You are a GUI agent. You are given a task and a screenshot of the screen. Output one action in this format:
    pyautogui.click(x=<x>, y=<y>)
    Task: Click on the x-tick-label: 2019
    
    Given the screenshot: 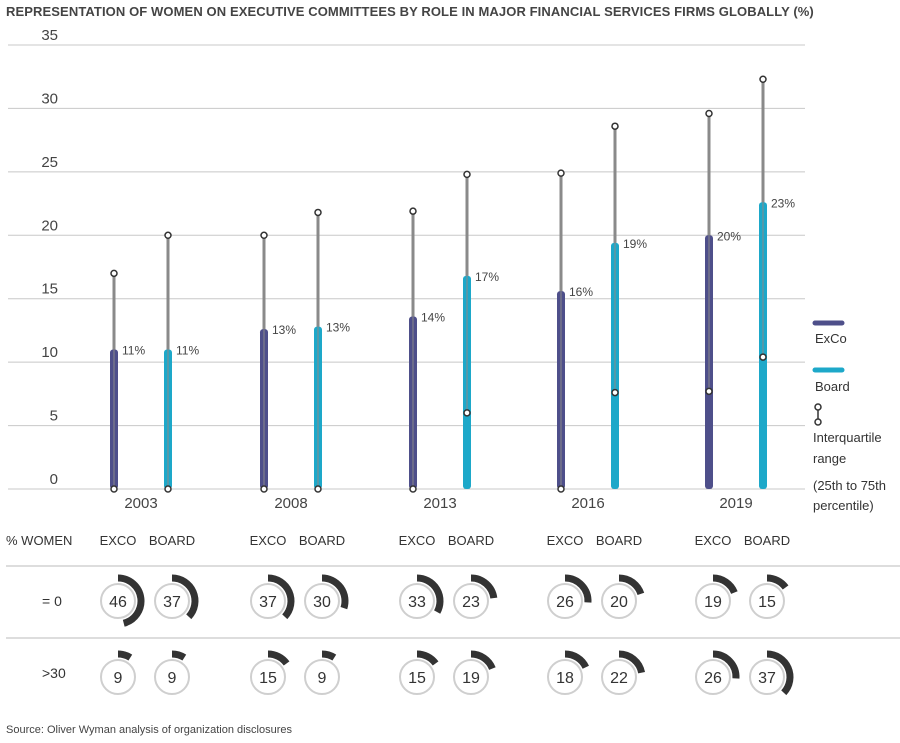 What is the action you would take?
    pyautogui.click(x=735, y=503)
    